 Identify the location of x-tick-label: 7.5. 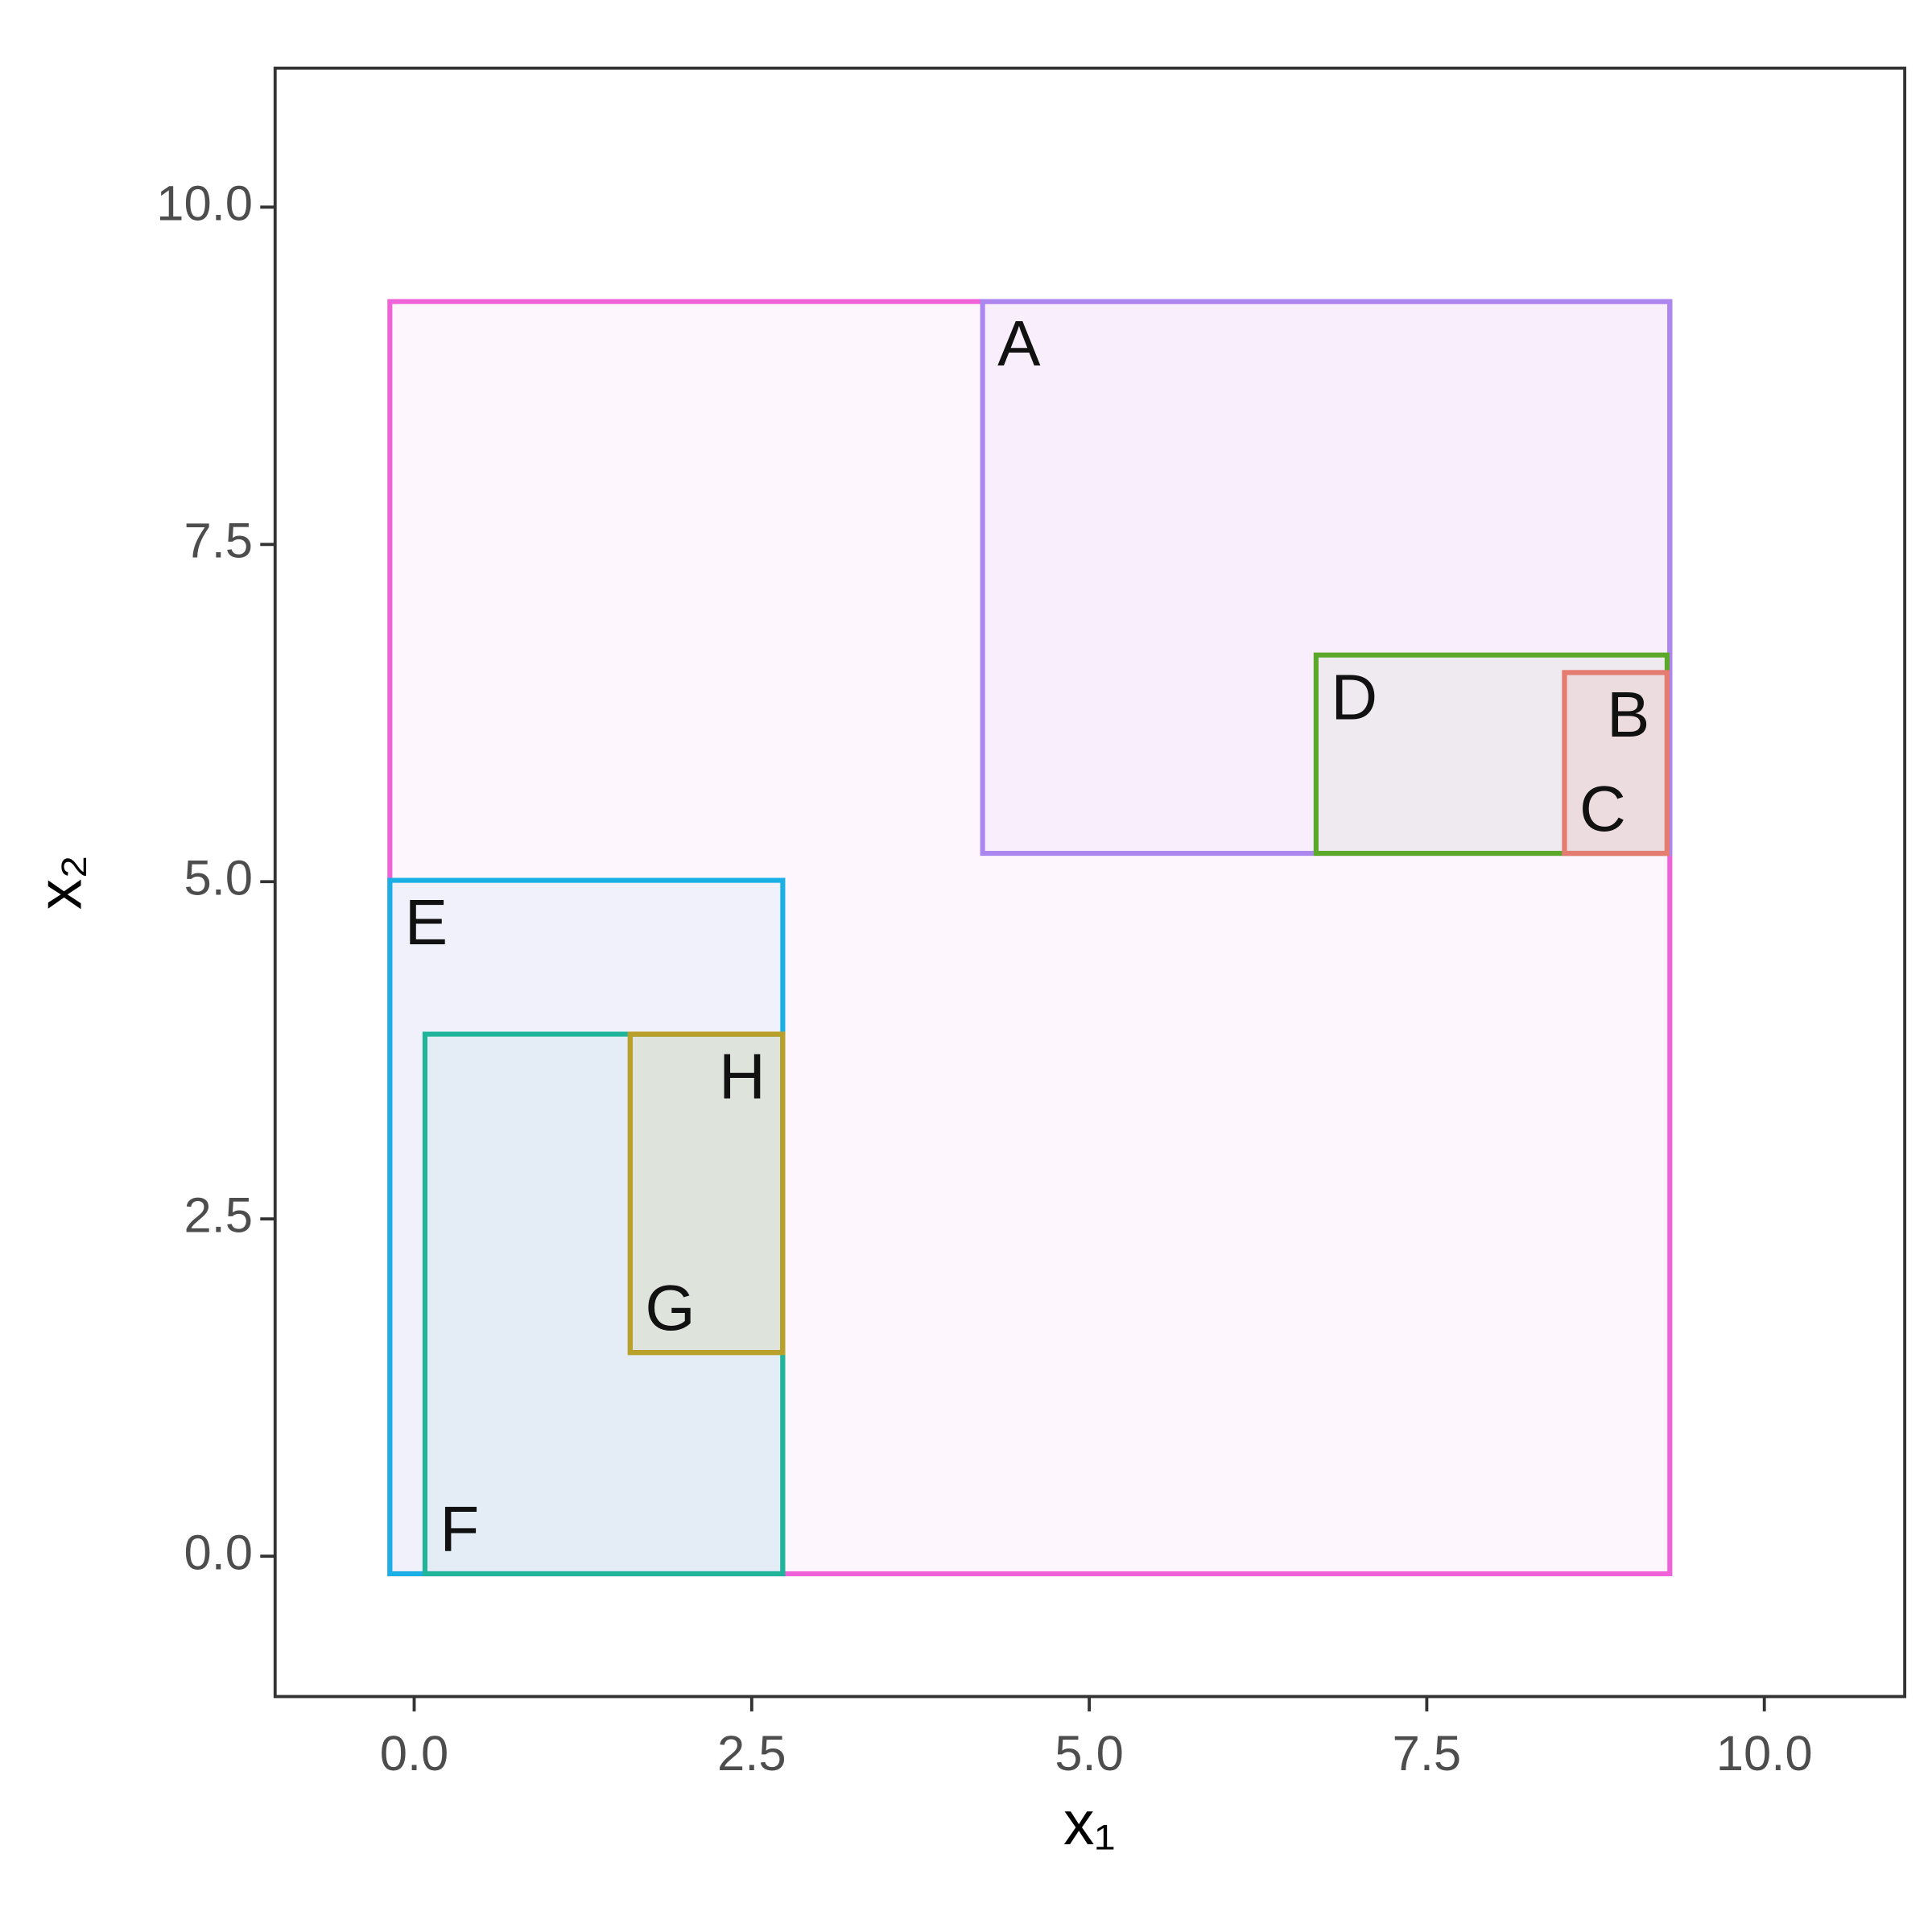
(1427, 1753).